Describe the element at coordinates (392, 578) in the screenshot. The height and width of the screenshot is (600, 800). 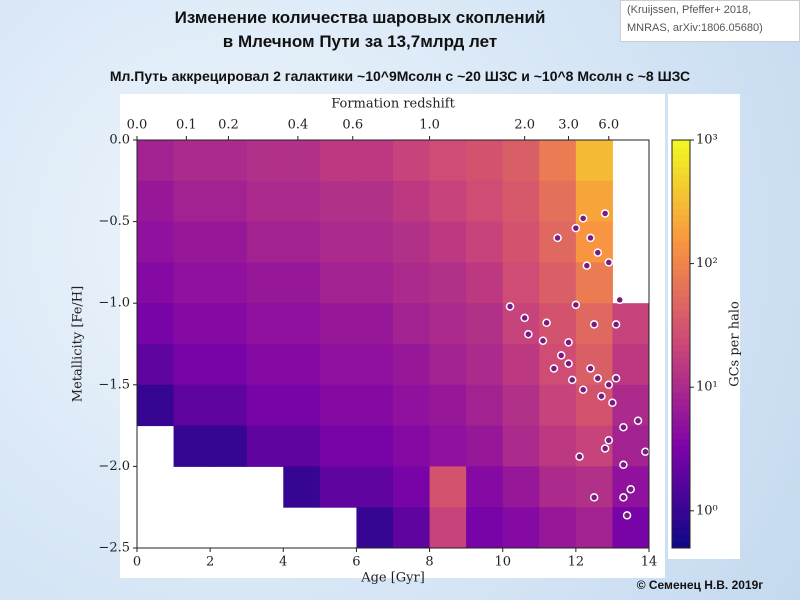
I see `x-axis-label: Age [Gyr]` at that location.